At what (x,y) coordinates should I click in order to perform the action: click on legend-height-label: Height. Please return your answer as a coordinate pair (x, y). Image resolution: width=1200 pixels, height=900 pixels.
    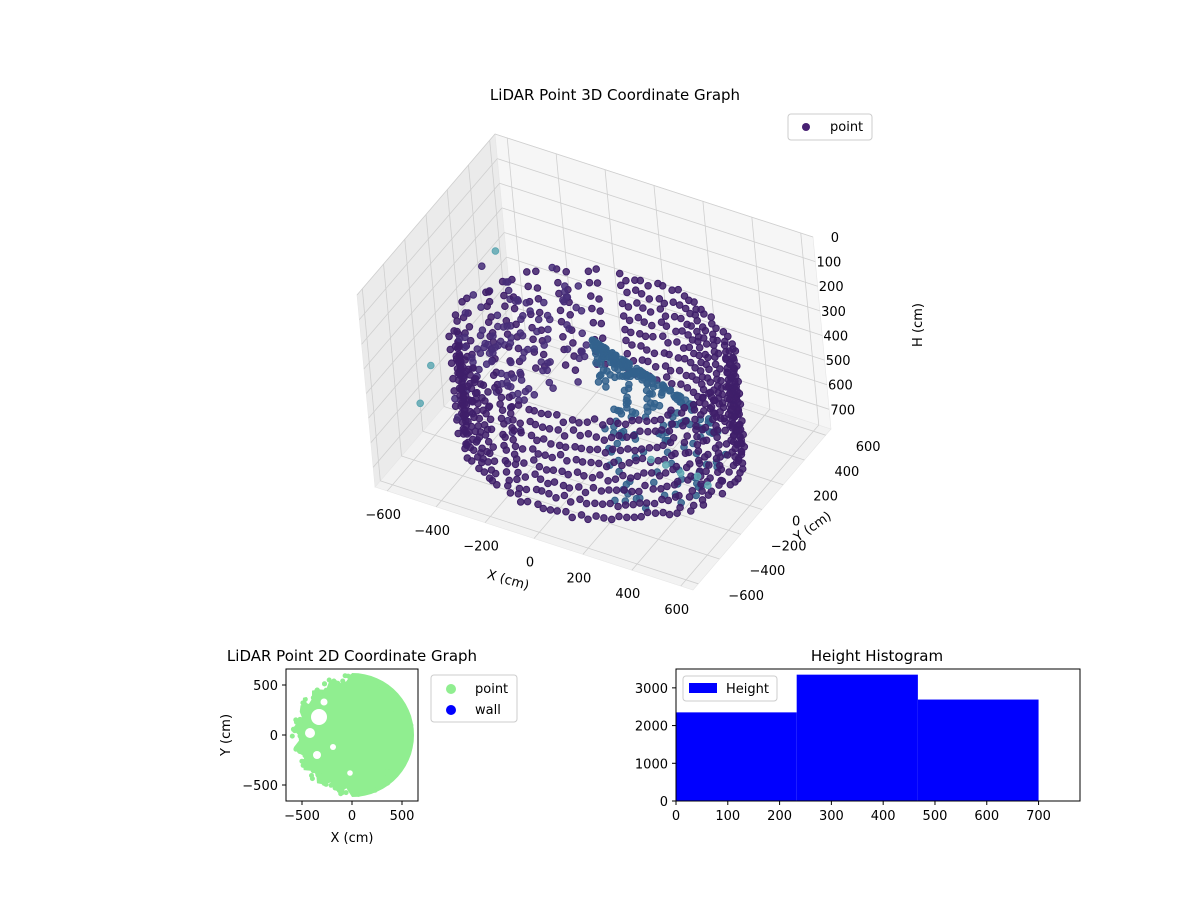
    Looking at the image, I should click on (747, 689).